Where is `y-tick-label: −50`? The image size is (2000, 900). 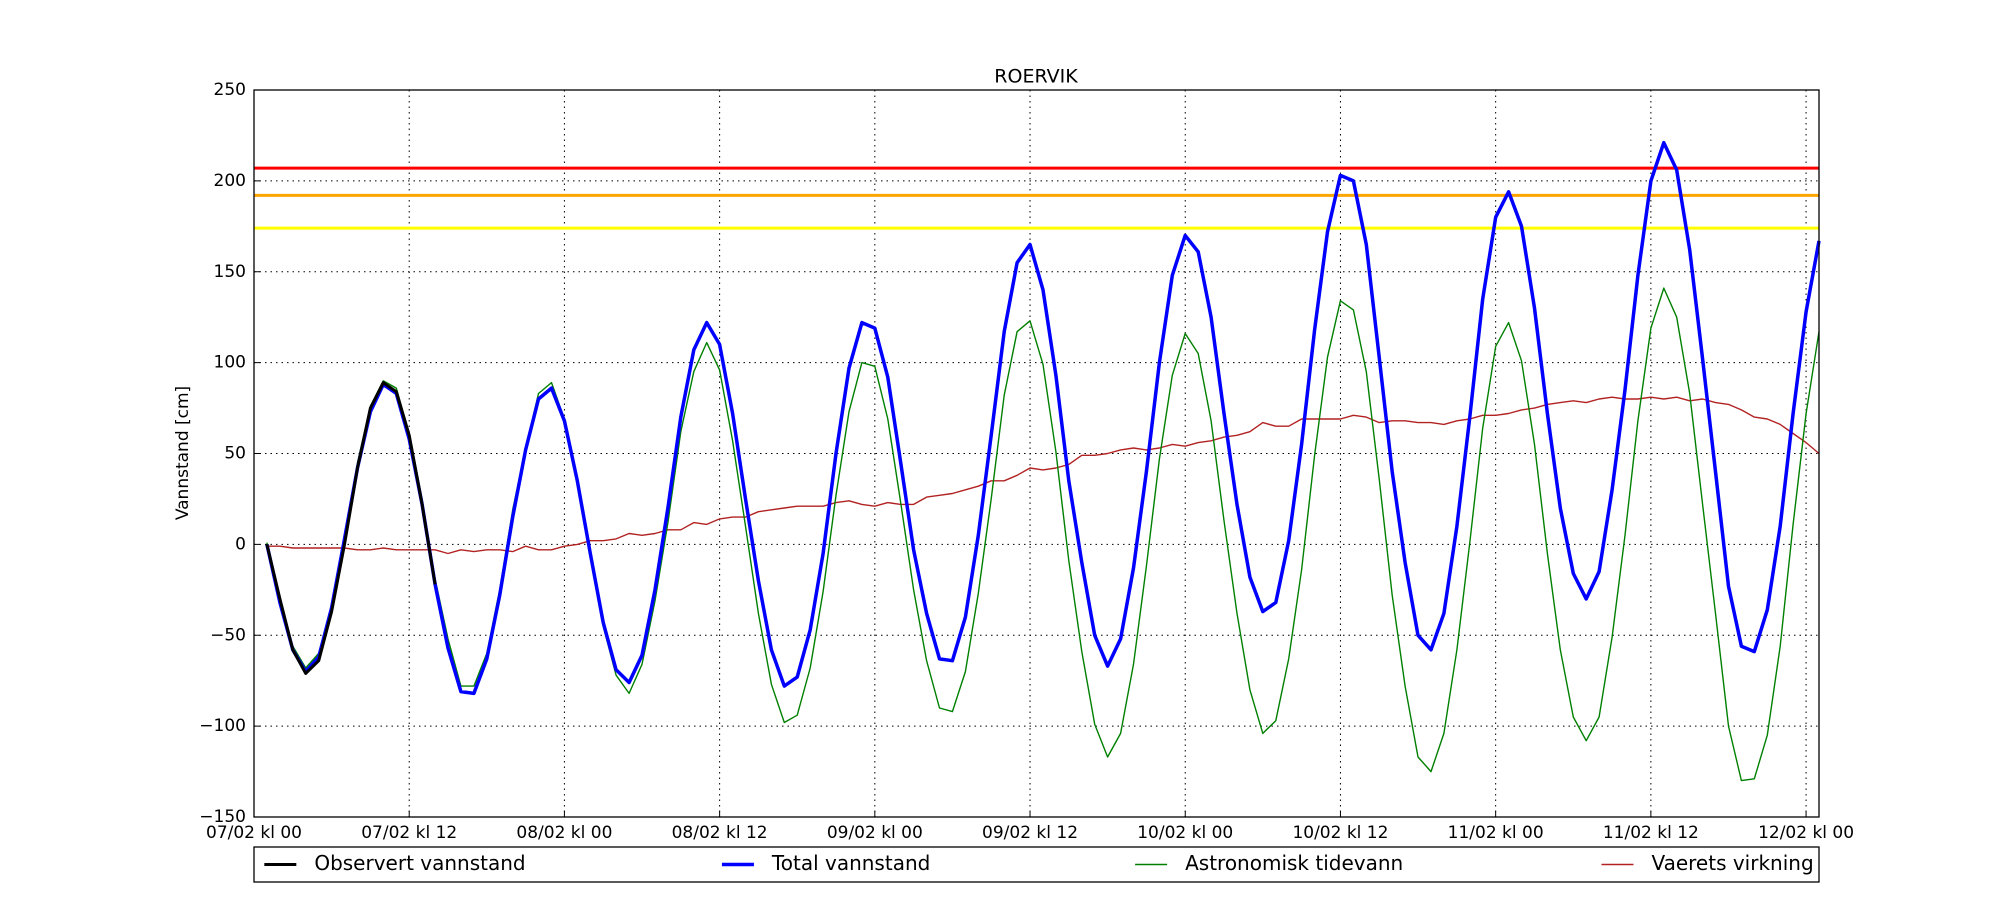
y-tick-label: −50 is located at coordinates (228, 635).